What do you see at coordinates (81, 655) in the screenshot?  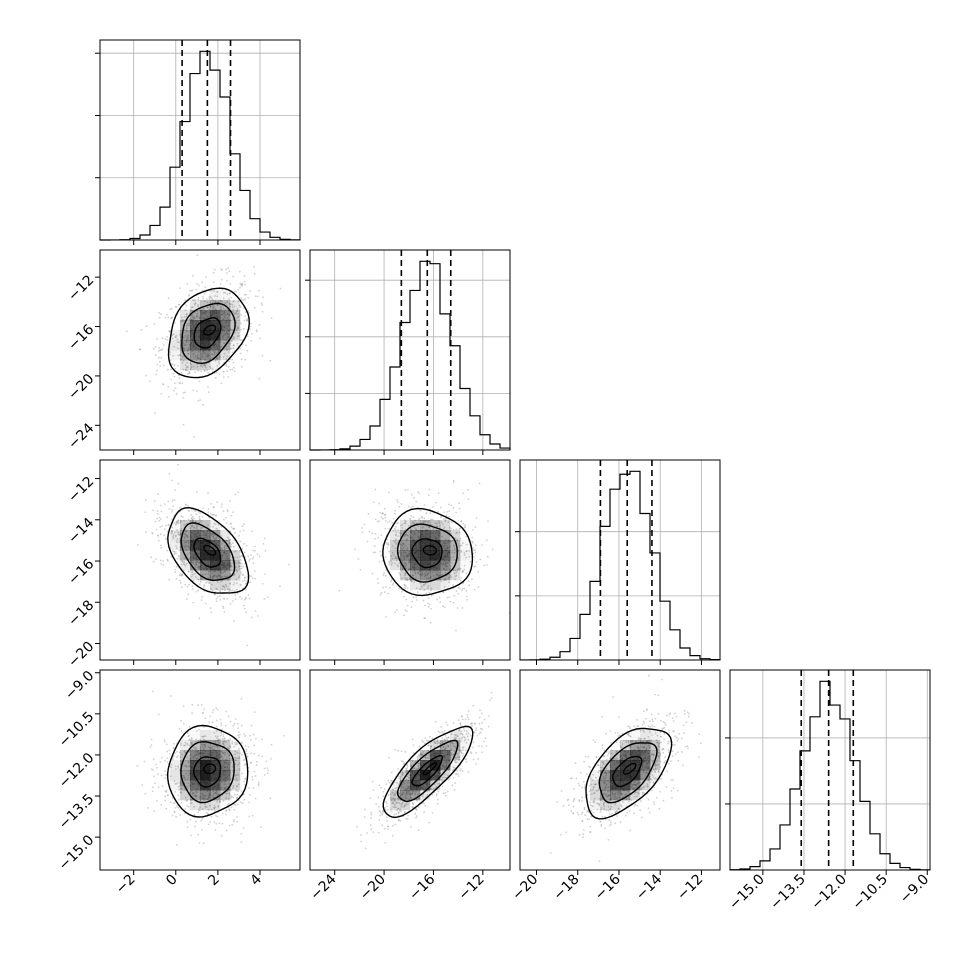 I see `y-tick-label: −20` at bounding box center [81, 655].